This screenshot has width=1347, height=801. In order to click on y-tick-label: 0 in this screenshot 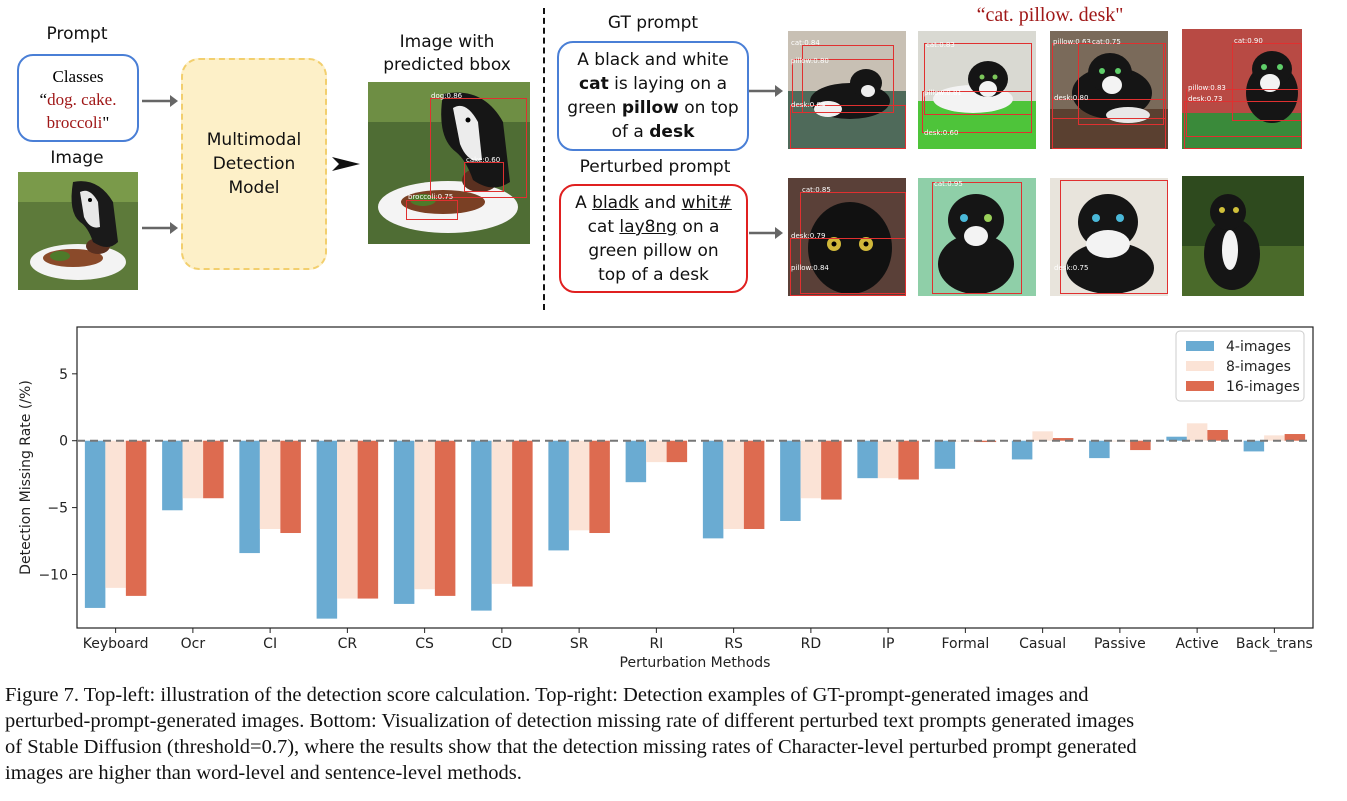, I will do `click(63, 442)`.